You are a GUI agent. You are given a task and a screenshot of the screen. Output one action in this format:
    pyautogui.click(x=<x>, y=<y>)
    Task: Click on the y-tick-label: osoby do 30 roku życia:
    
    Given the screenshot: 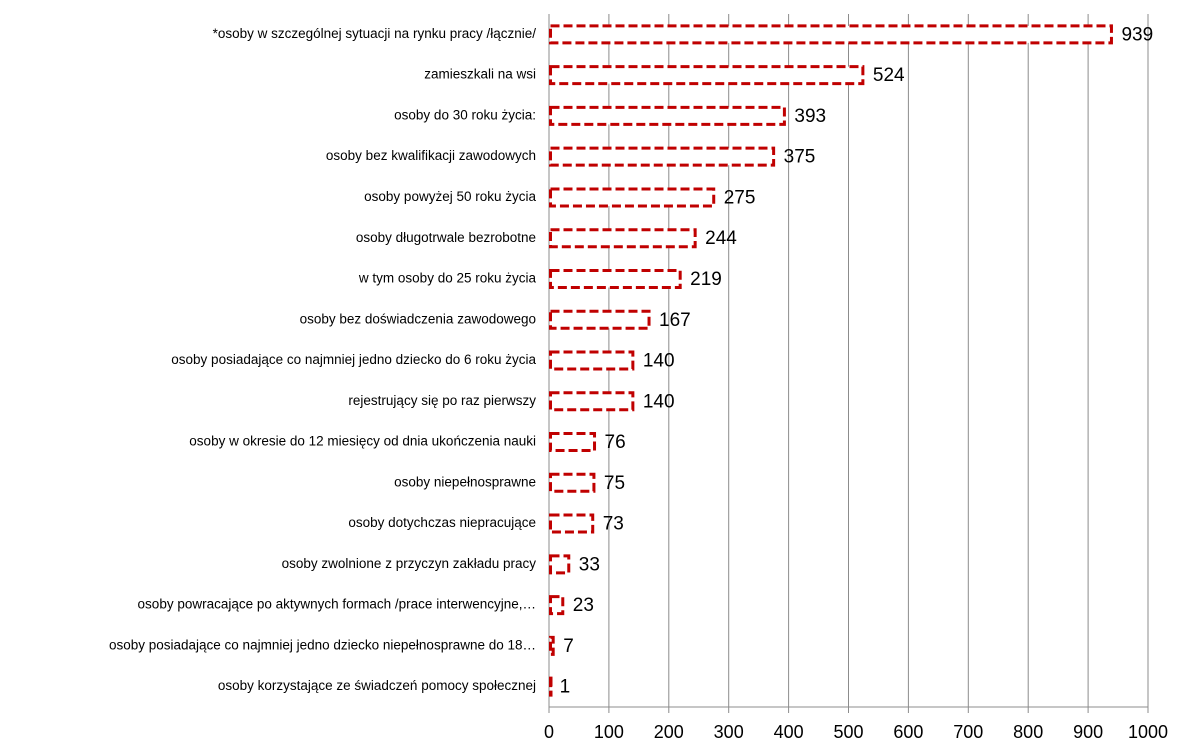 What is the action you would take?
    pyautogui.click(x=465, y=114)
    